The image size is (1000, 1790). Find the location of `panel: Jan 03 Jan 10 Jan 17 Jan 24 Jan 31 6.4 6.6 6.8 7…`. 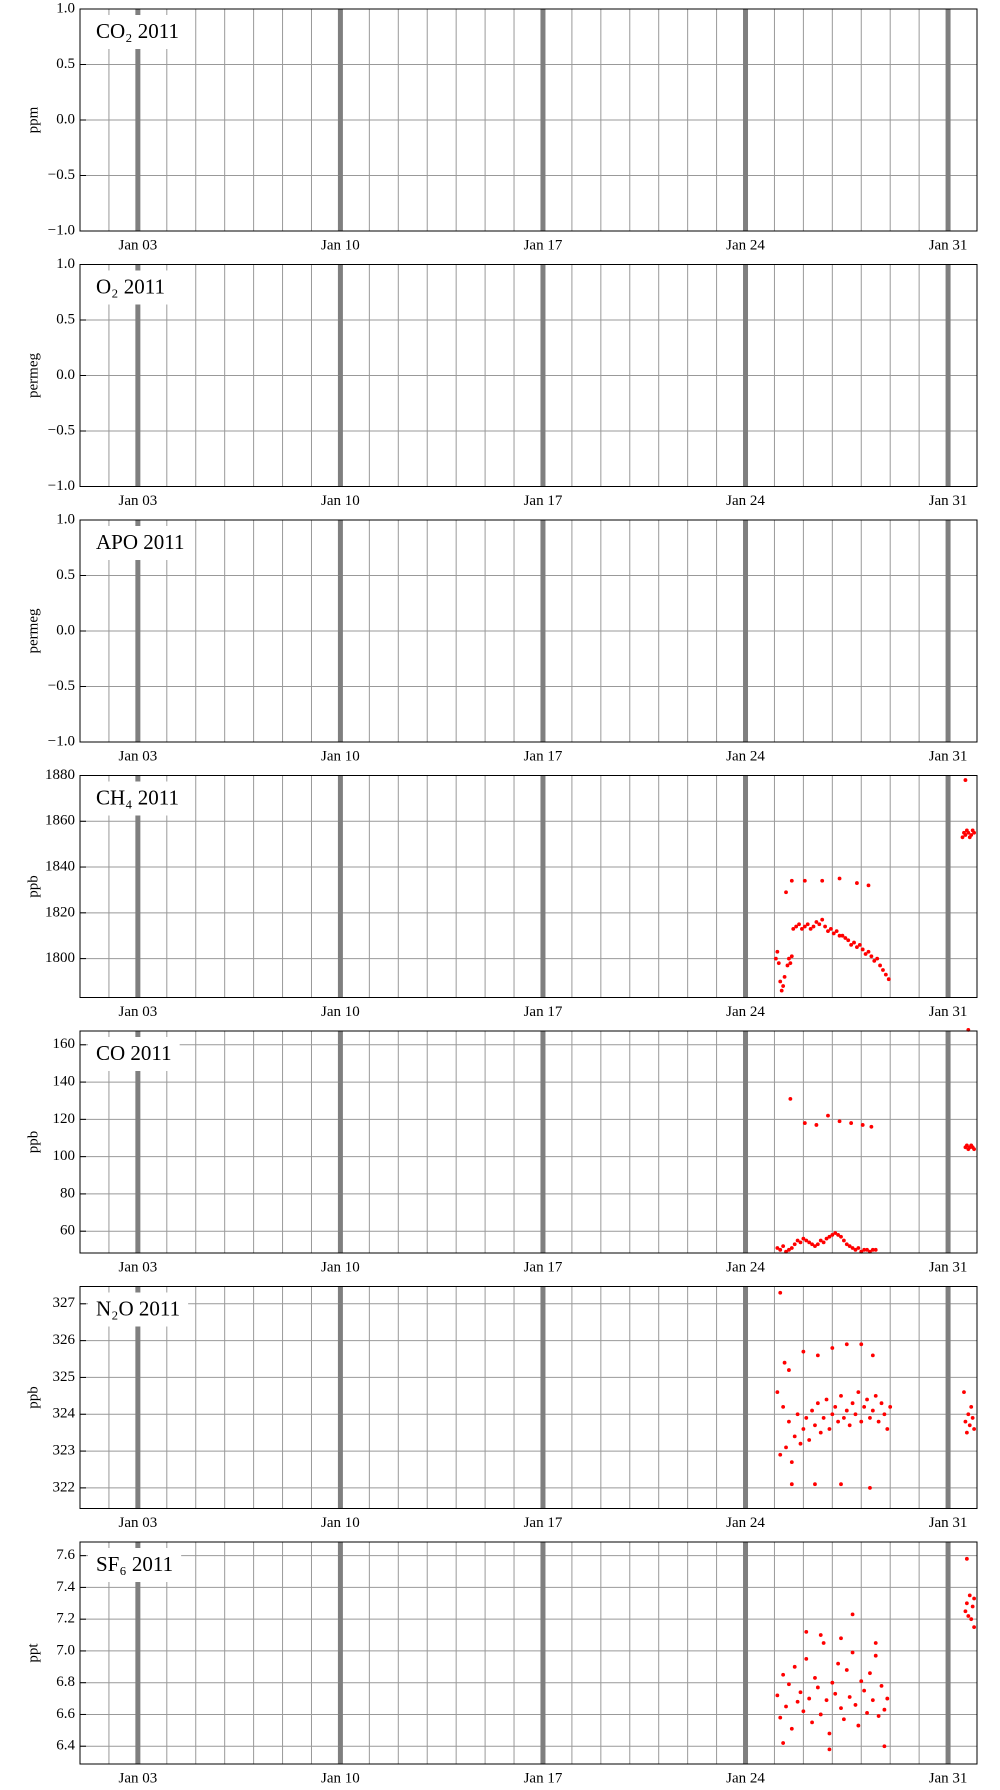

panel: Jan 03 Jan 10 Jan 17 Jan 24 Jan 31 6.4 6.6 6.8 7… is located at coordinates (501, 1663).